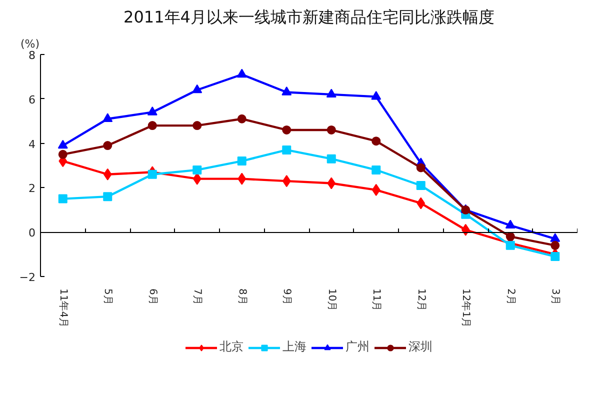 The width and height of the screenshot is (600, 400). What do you see at coordinates (32, 55) in the screenshot?
I see `y-tick-label: 8` at bounding box center [32, 55].